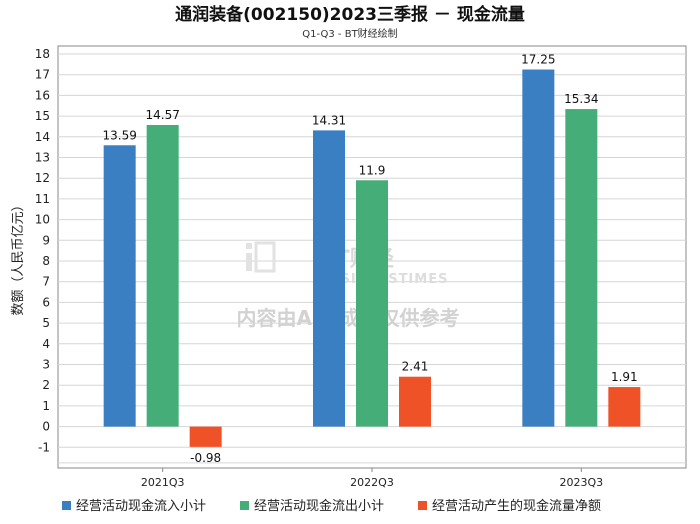  What do you see at coordinates (162, 115) in the screenshot?
I see `data-label: 14.57` at bounding box center [162, 115].